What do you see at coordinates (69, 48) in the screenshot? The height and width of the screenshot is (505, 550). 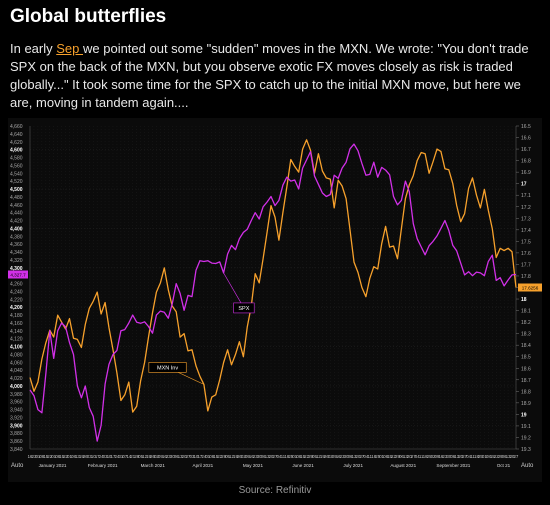 I see `sep-link: Sep` at bounding box center [69, 48].